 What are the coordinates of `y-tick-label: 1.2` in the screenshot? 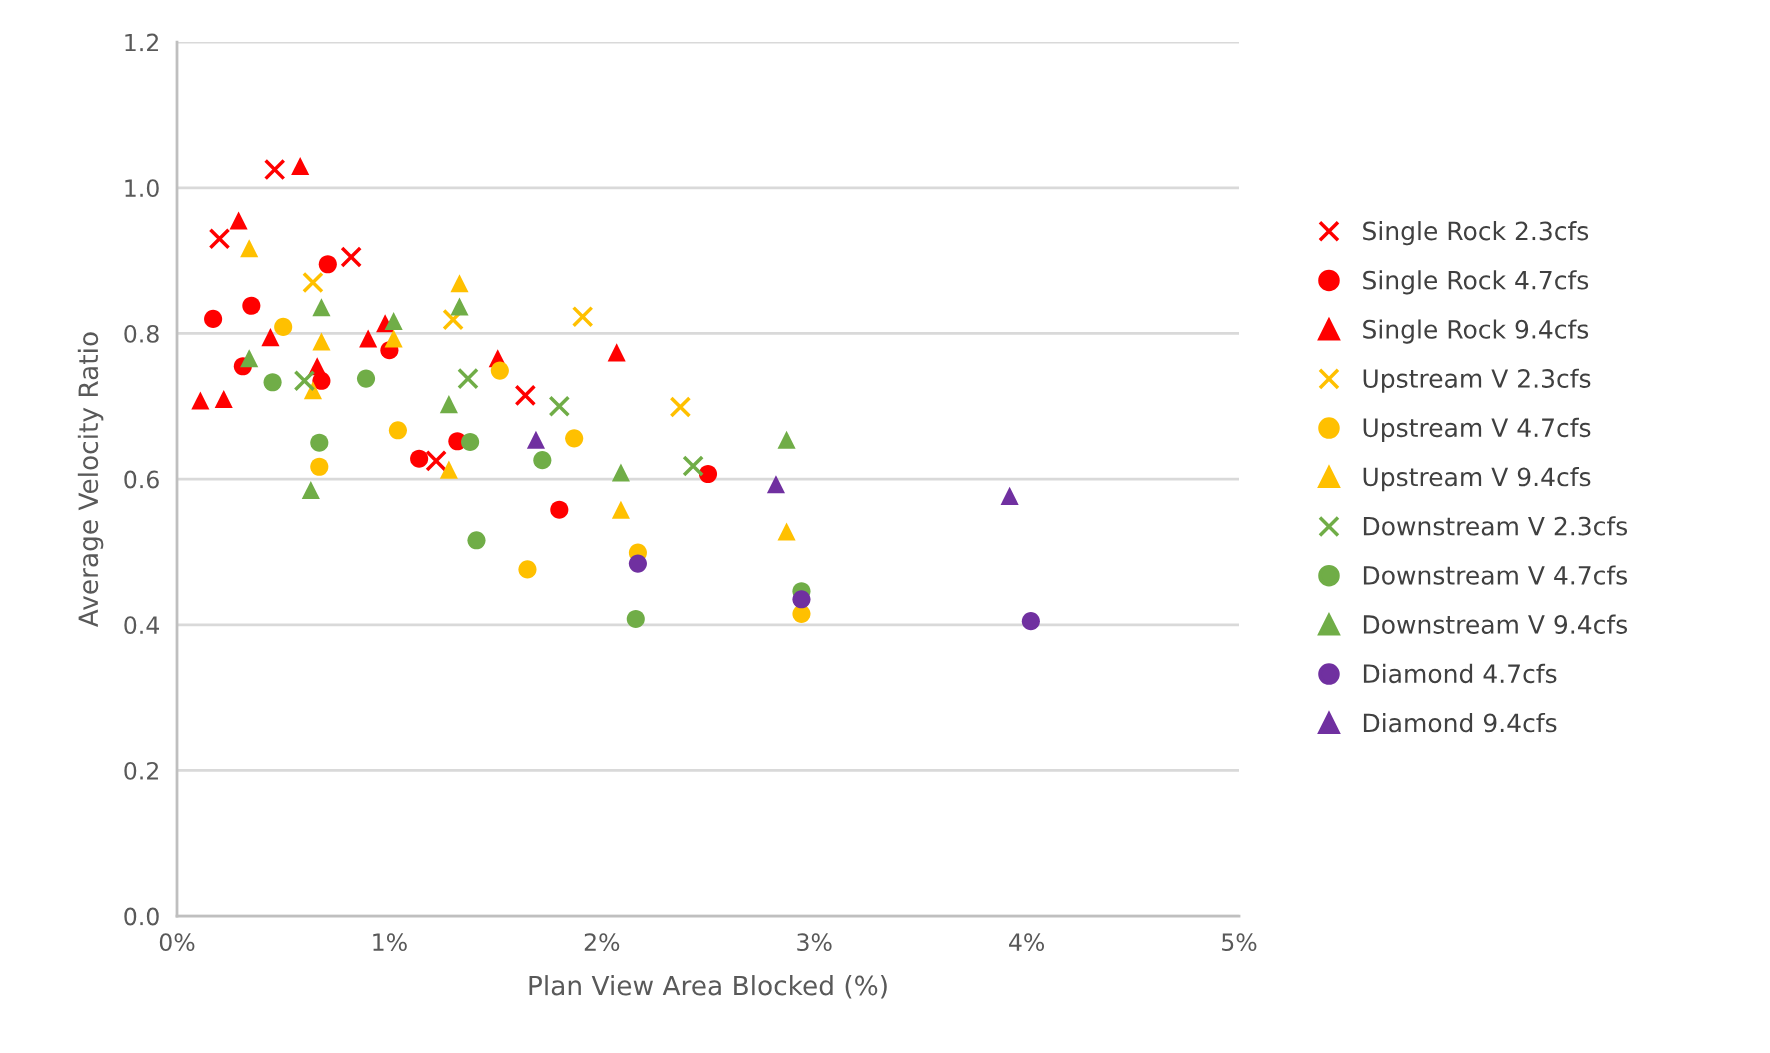 It's located at (141, 42).